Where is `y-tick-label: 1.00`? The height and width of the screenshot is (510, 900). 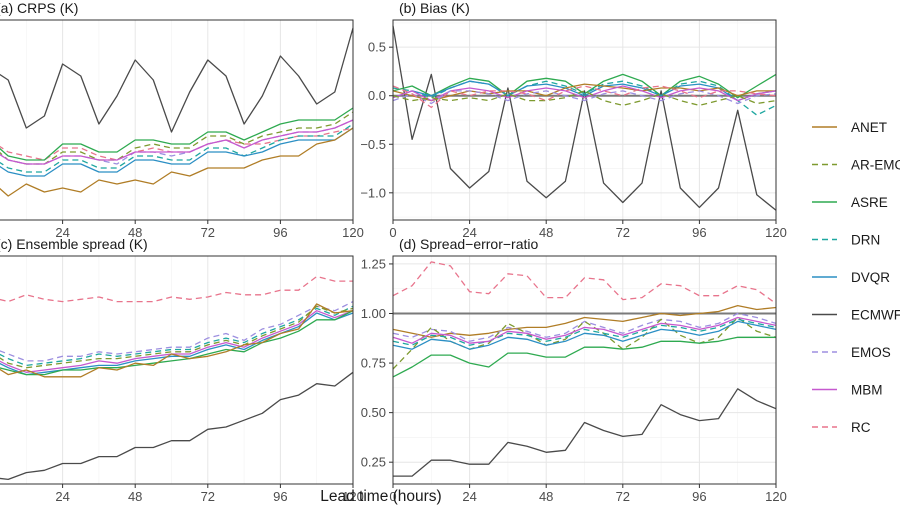 y-tick-label: 1.00 is located at coordinates (373, 313).